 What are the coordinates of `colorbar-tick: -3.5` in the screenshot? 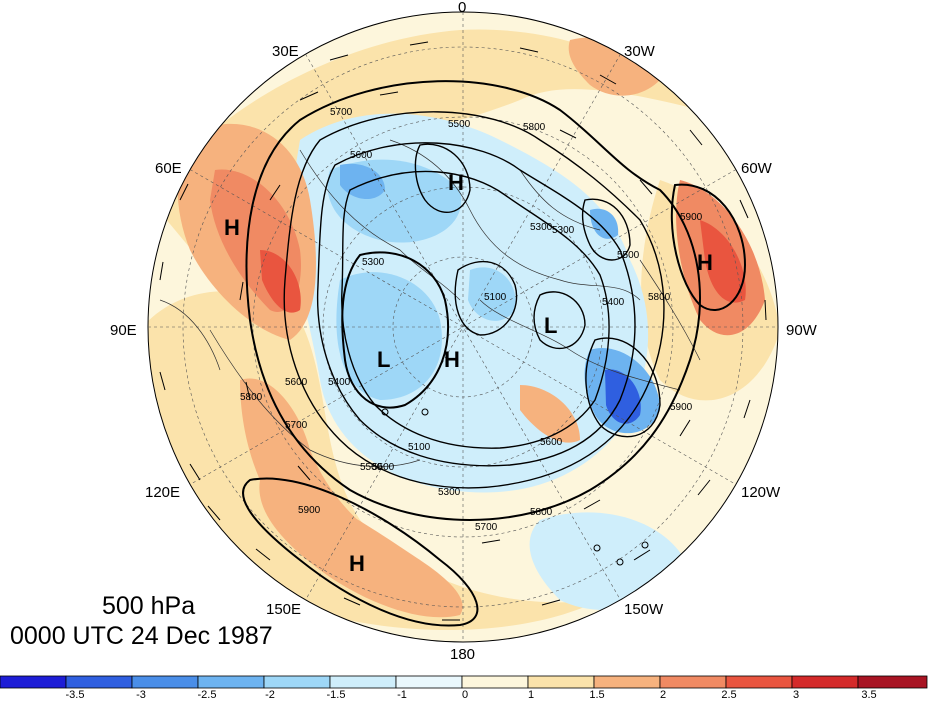 It's located at (75, 695).